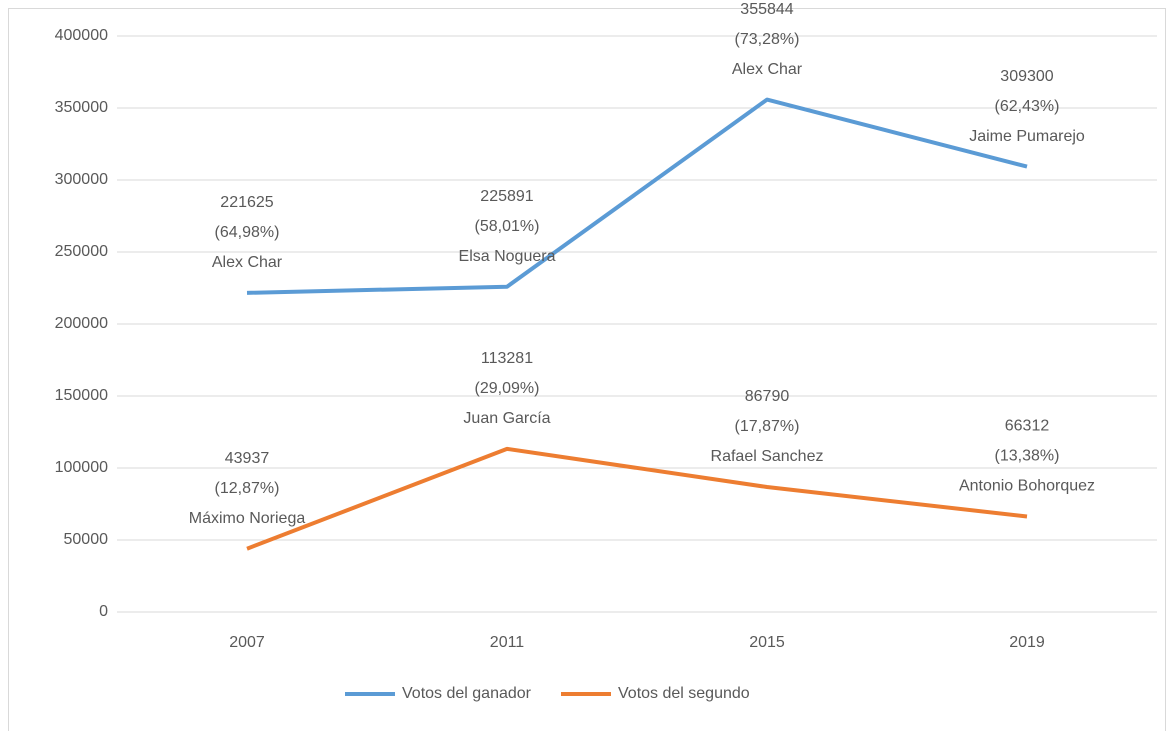 This screenshot has width=1174, height=736. Describe the element at coordinates (247, 518) in the screenshot. I see `data-label: Máximo Noriega` at that location.